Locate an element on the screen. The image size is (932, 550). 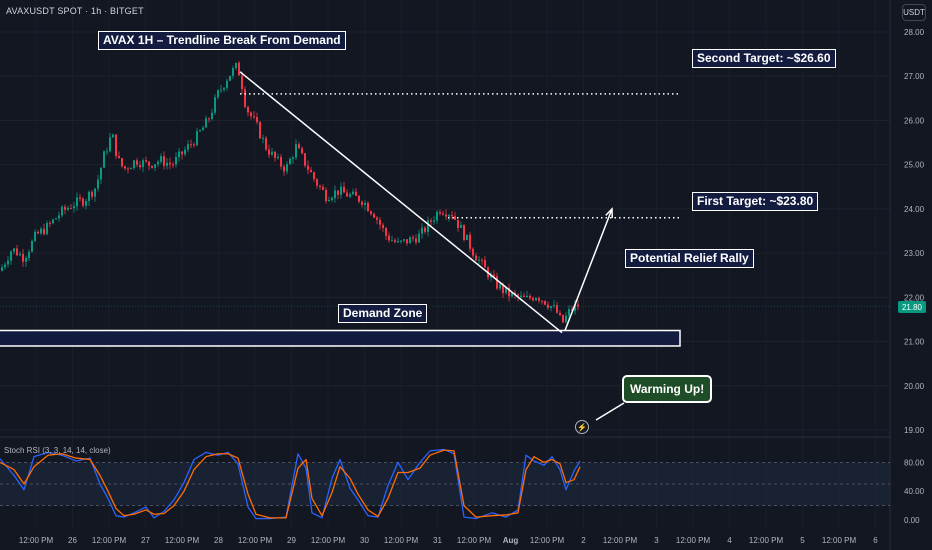
y-tick-label: 26.00 is located at coordinates (914, 120).